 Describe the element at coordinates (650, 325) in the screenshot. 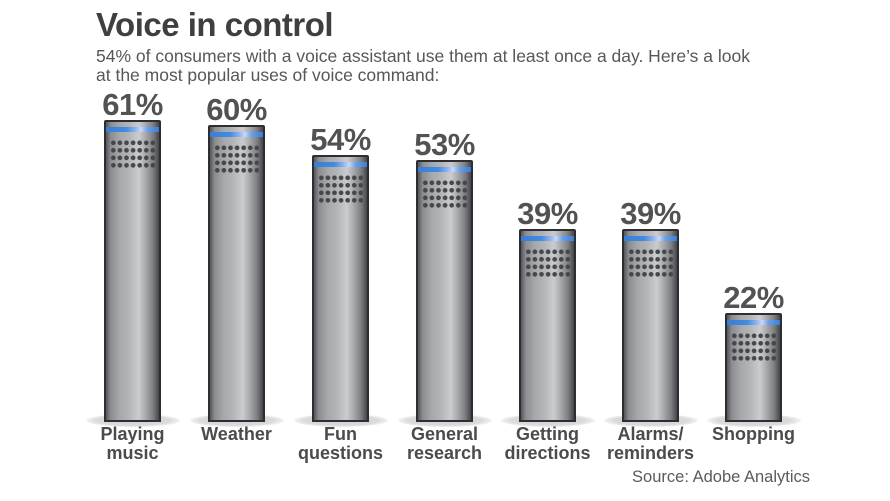

I see `speaker-bar-alarms-reminders` at that location.